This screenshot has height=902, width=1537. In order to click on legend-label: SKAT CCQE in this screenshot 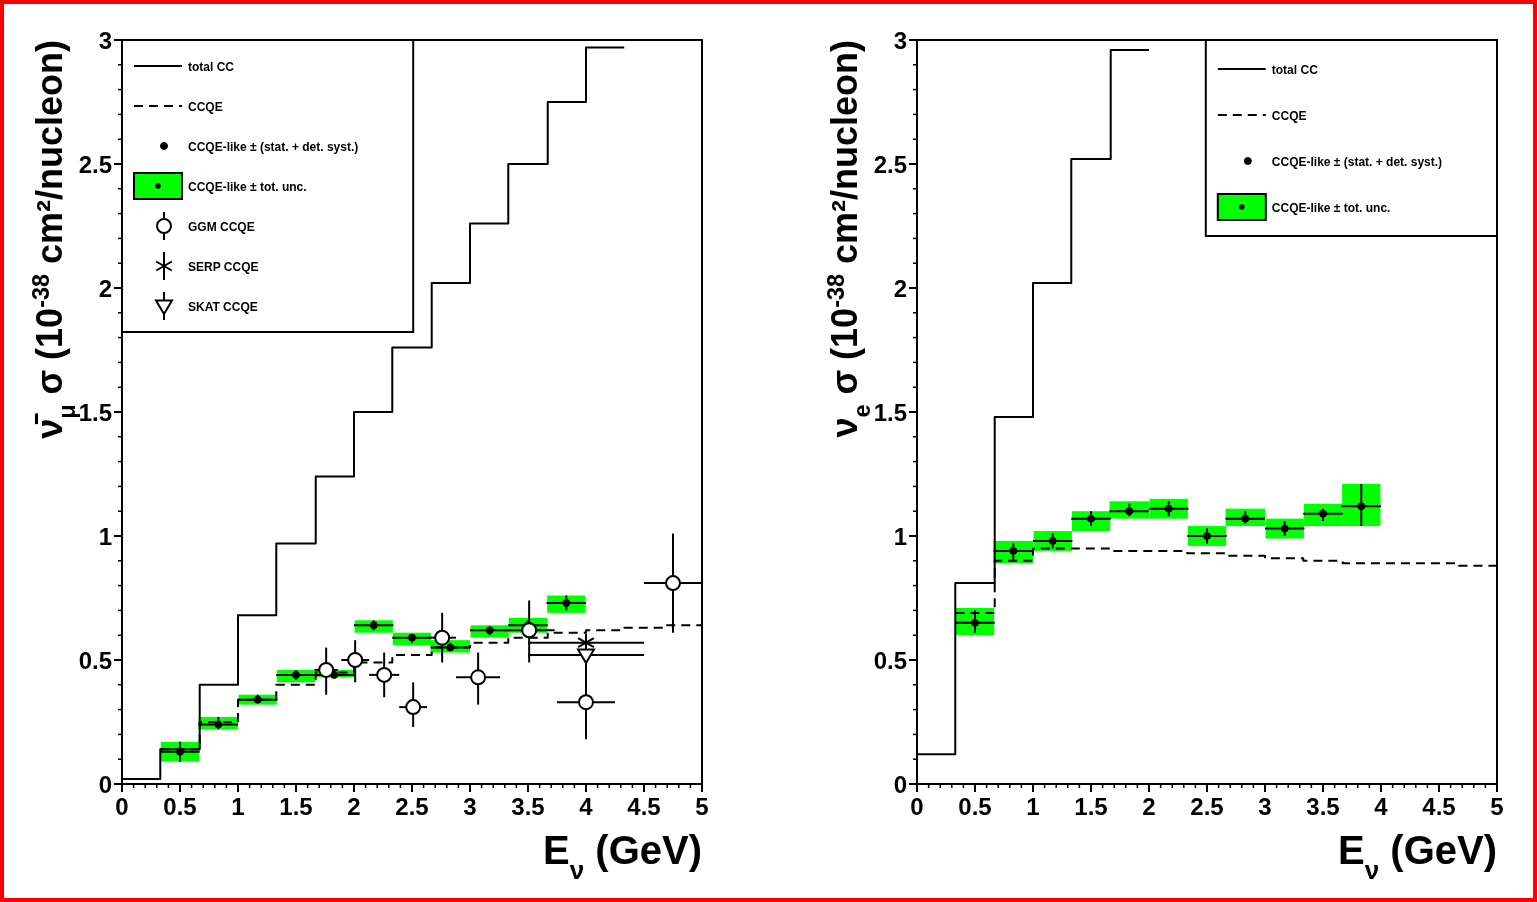, I will do `click(223, 307)`.